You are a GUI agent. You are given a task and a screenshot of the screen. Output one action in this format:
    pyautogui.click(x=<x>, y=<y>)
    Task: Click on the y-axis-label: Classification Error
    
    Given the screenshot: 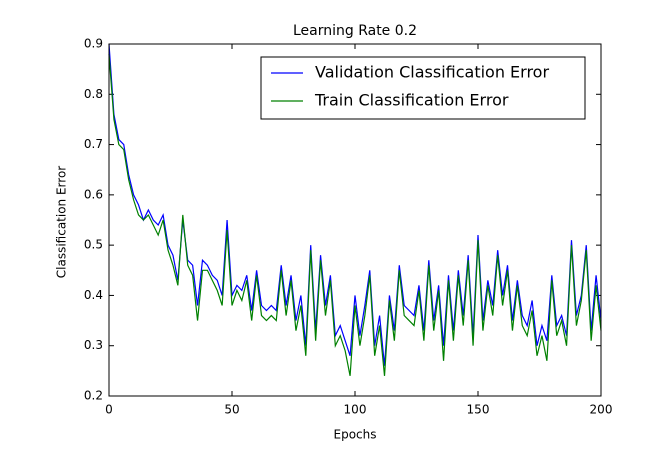 What is the action you would take?
    pyautogui.click(x=62, y=222)
    